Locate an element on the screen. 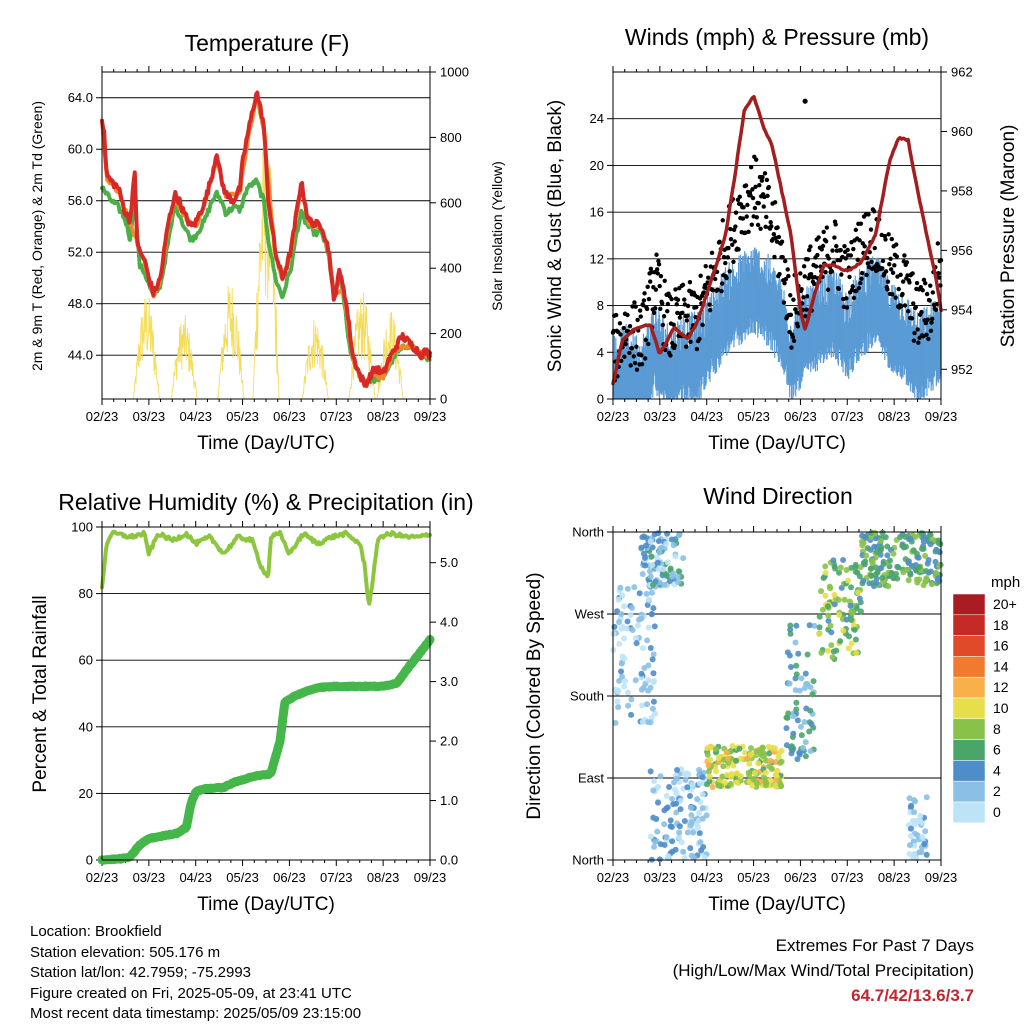  direction-xtick-label: 02/23 is located at coordinates (613, 877).